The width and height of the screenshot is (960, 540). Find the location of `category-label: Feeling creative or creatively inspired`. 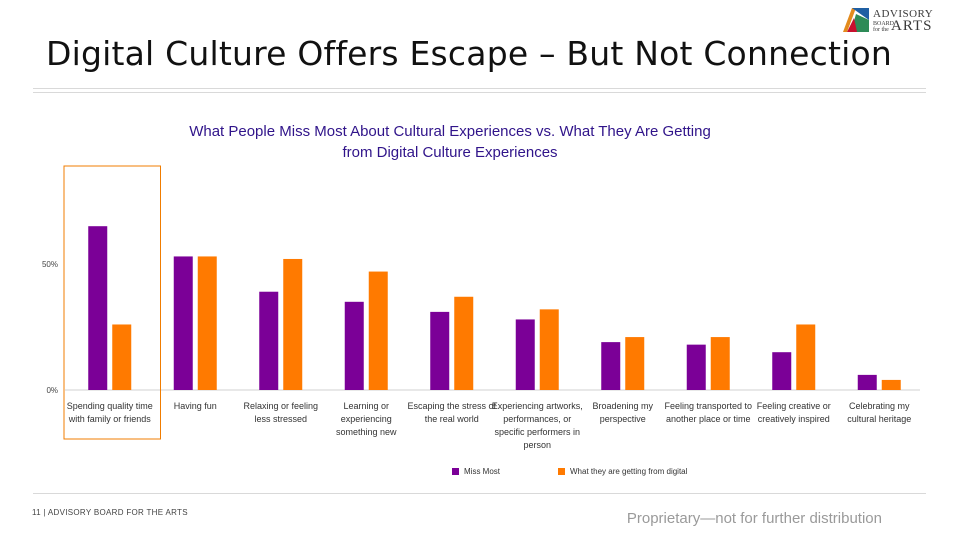

category-label: Feeling creative or creatively inspired is located at coordinates (793, 412).